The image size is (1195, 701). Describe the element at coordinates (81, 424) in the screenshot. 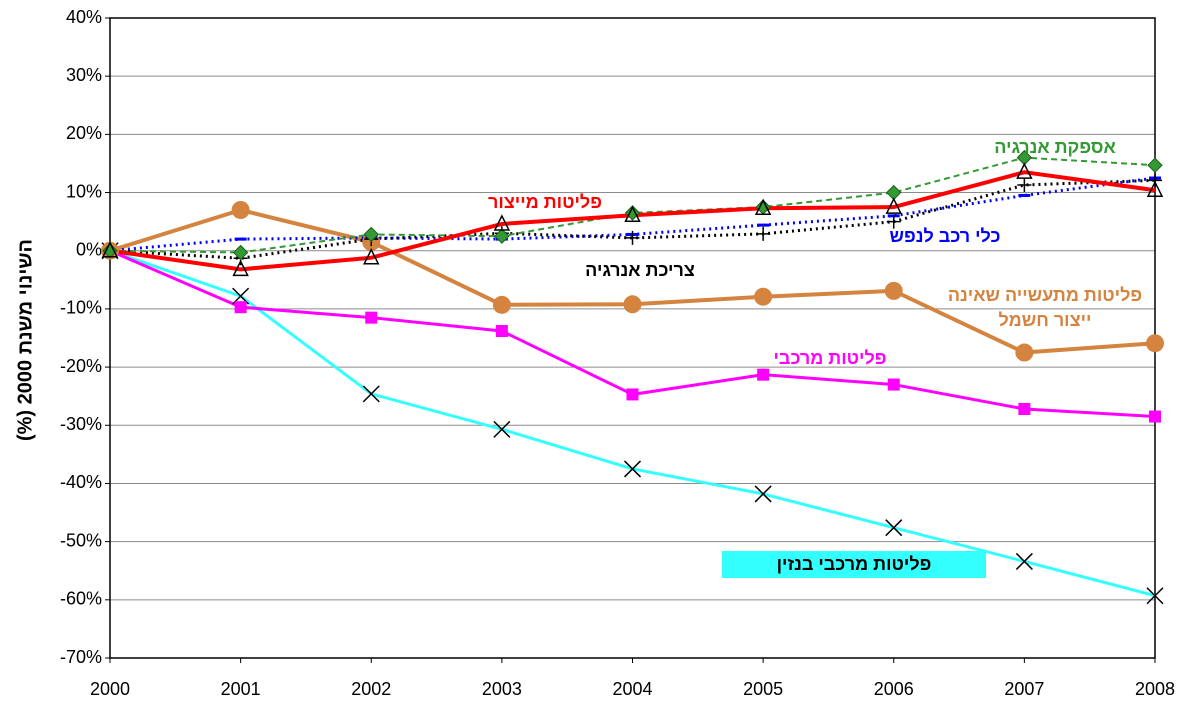

I see `y-tick-label: -30%` at that location.